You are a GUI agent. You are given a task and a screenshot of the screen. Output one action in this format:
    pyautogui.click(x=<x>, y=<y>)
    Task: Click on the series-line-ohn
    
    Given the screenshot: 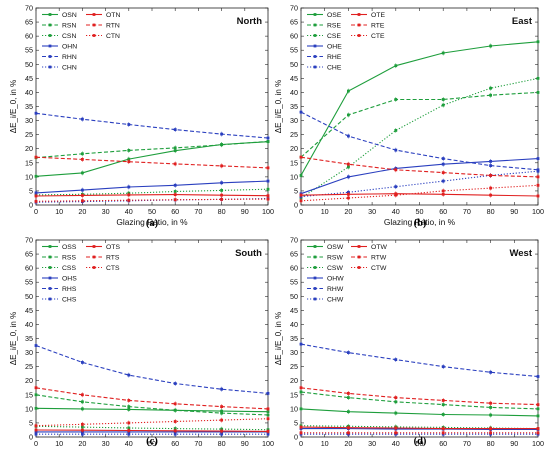 What is the action you would take?
    pyautogui.click(x=152, y=187)
    